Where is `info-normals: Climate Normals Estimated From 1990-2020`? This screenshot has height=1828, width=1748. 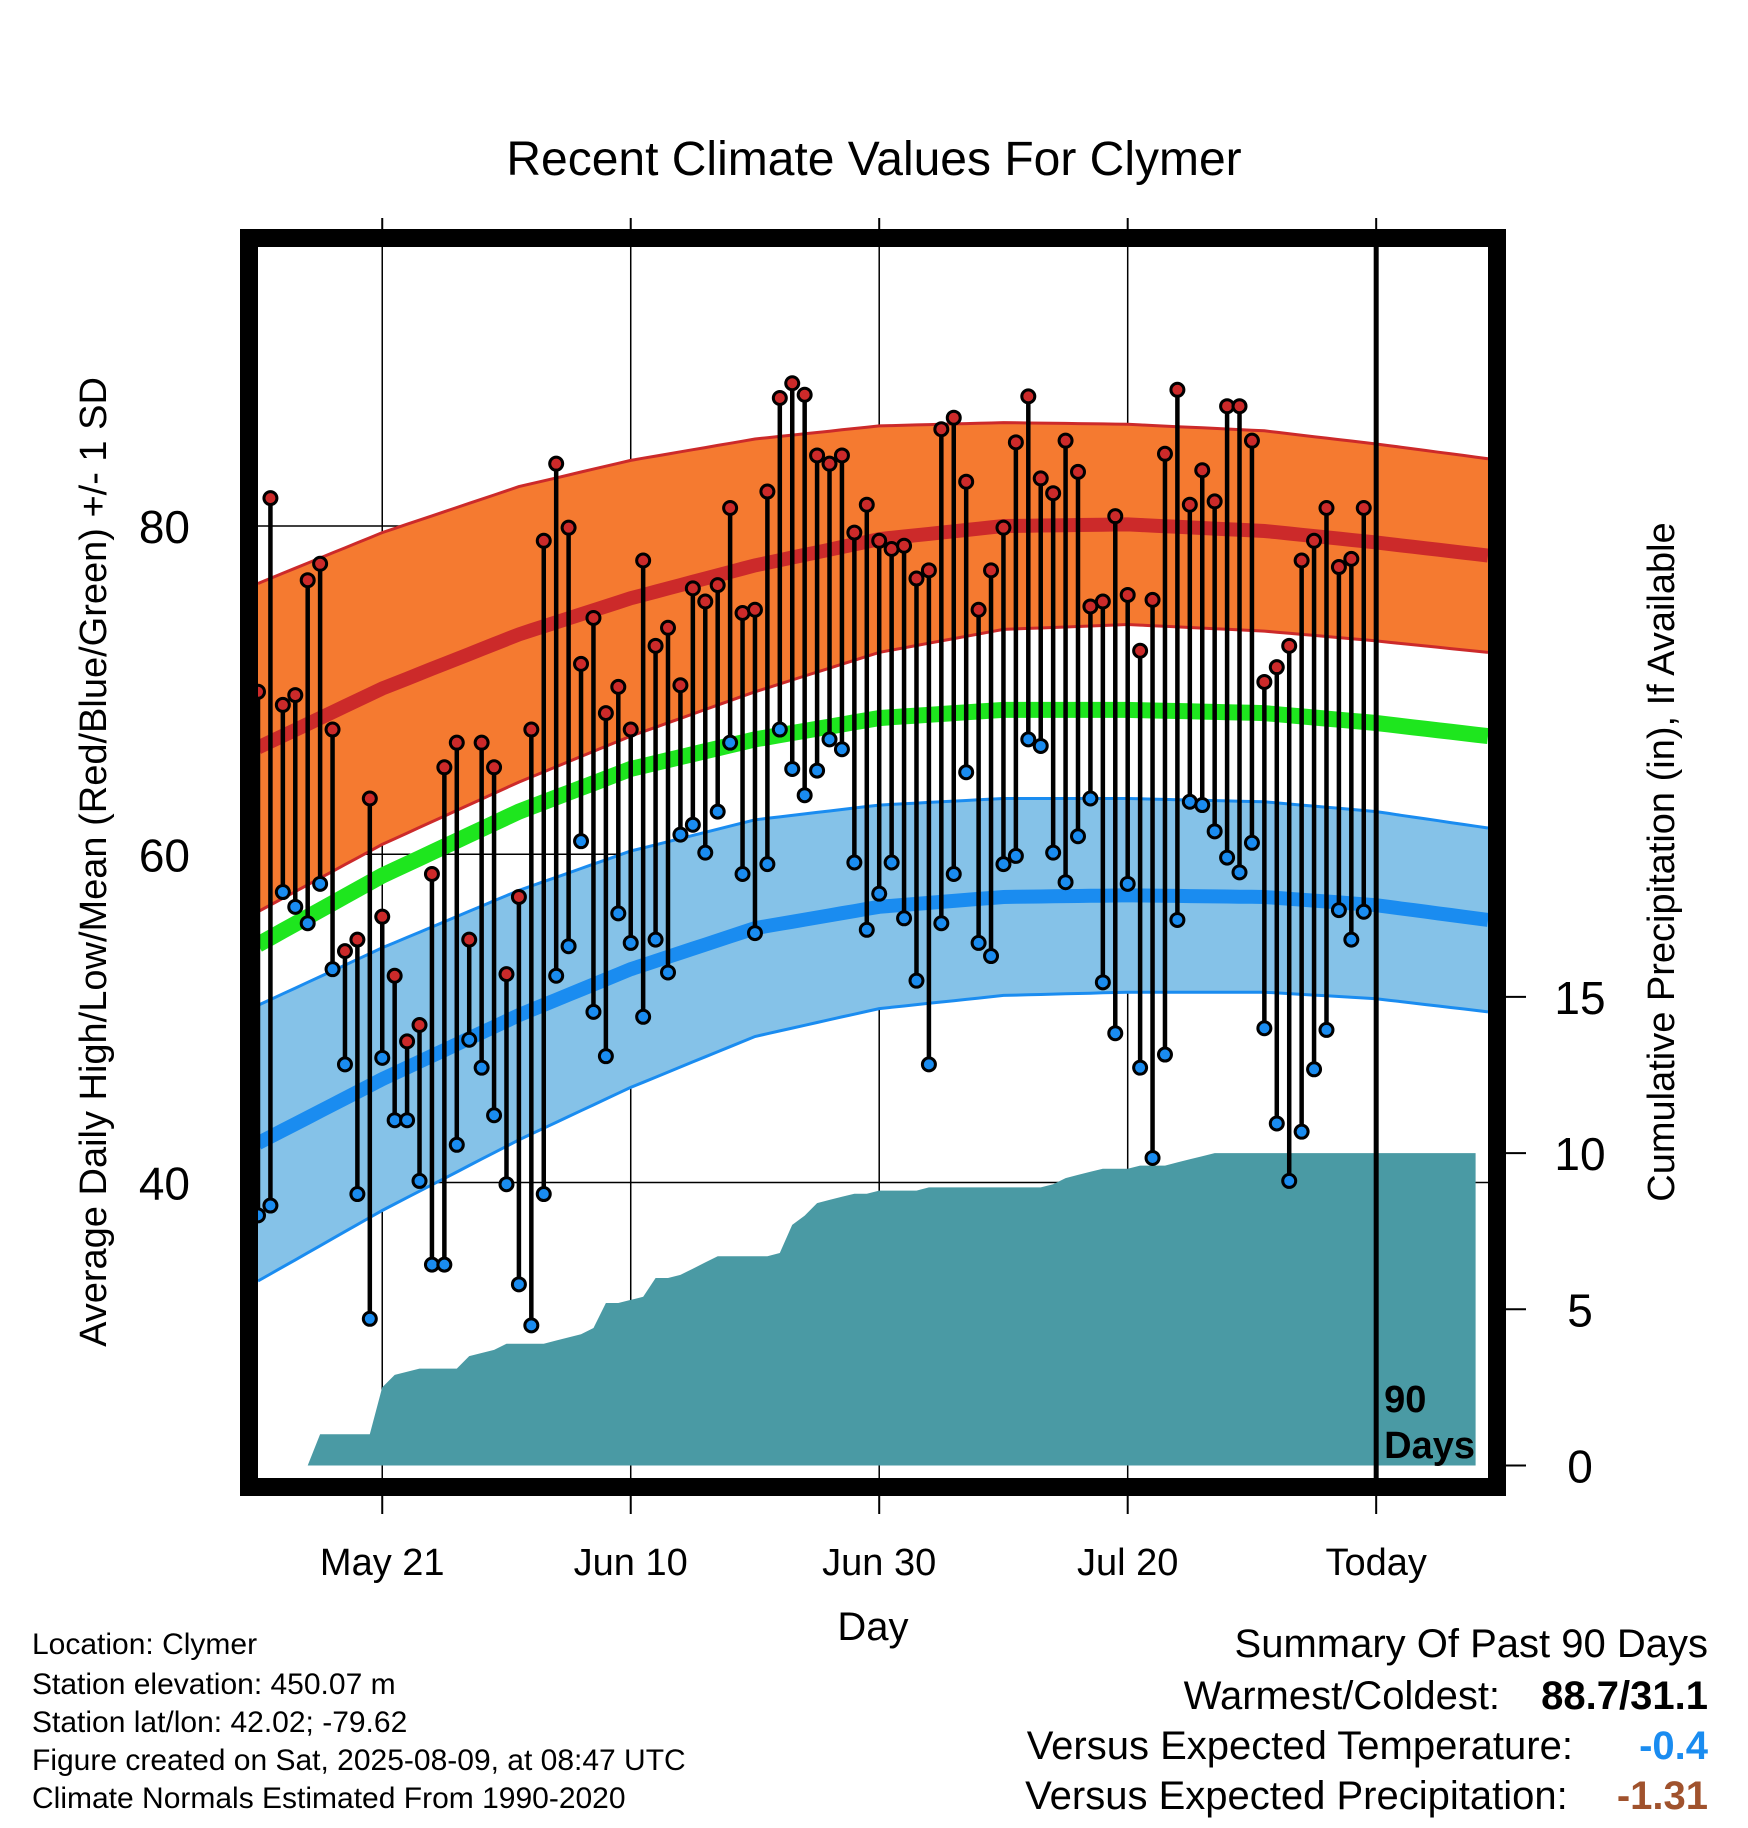
info-normals: Climate Normals Estimated From 1990-2020 is located at coordinates (329, 1798).